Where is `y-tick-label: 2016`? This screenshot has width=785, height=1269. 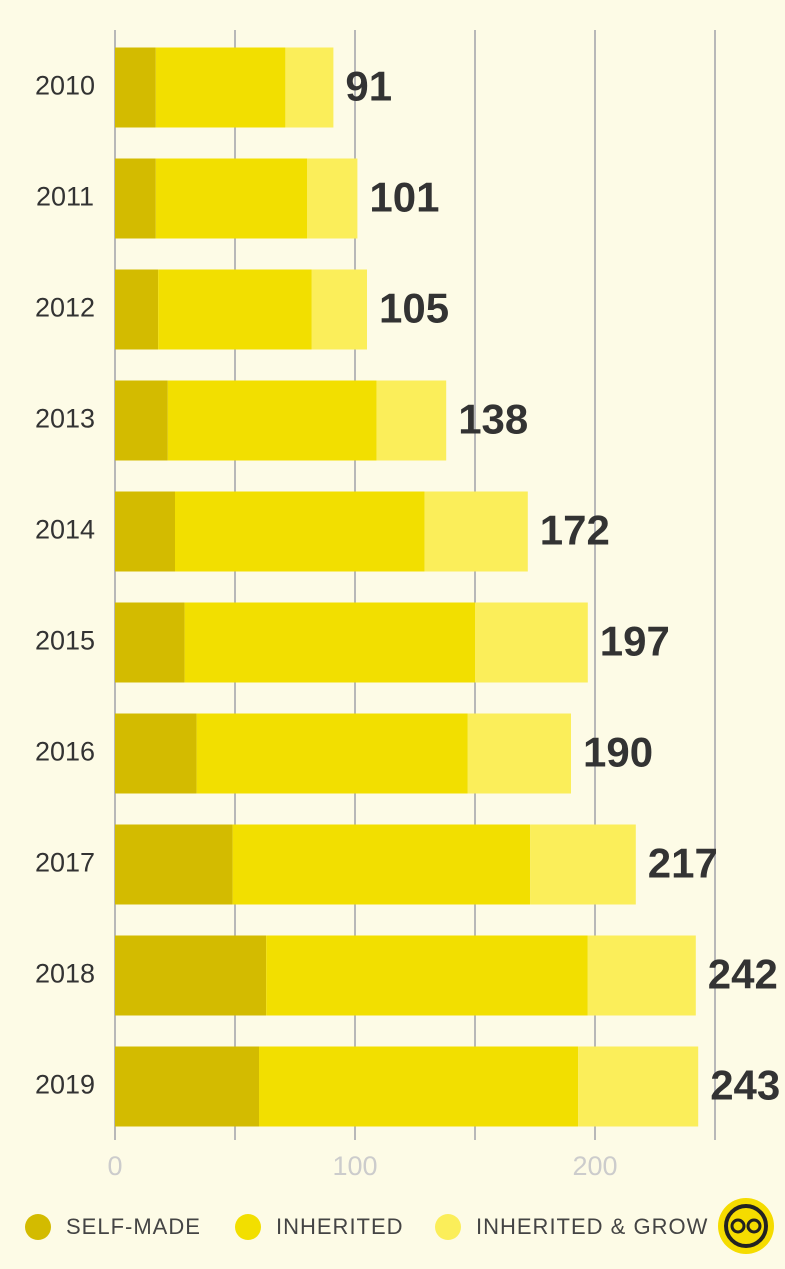
y-tick-label: 2016 is located at coordinates (65, 752).